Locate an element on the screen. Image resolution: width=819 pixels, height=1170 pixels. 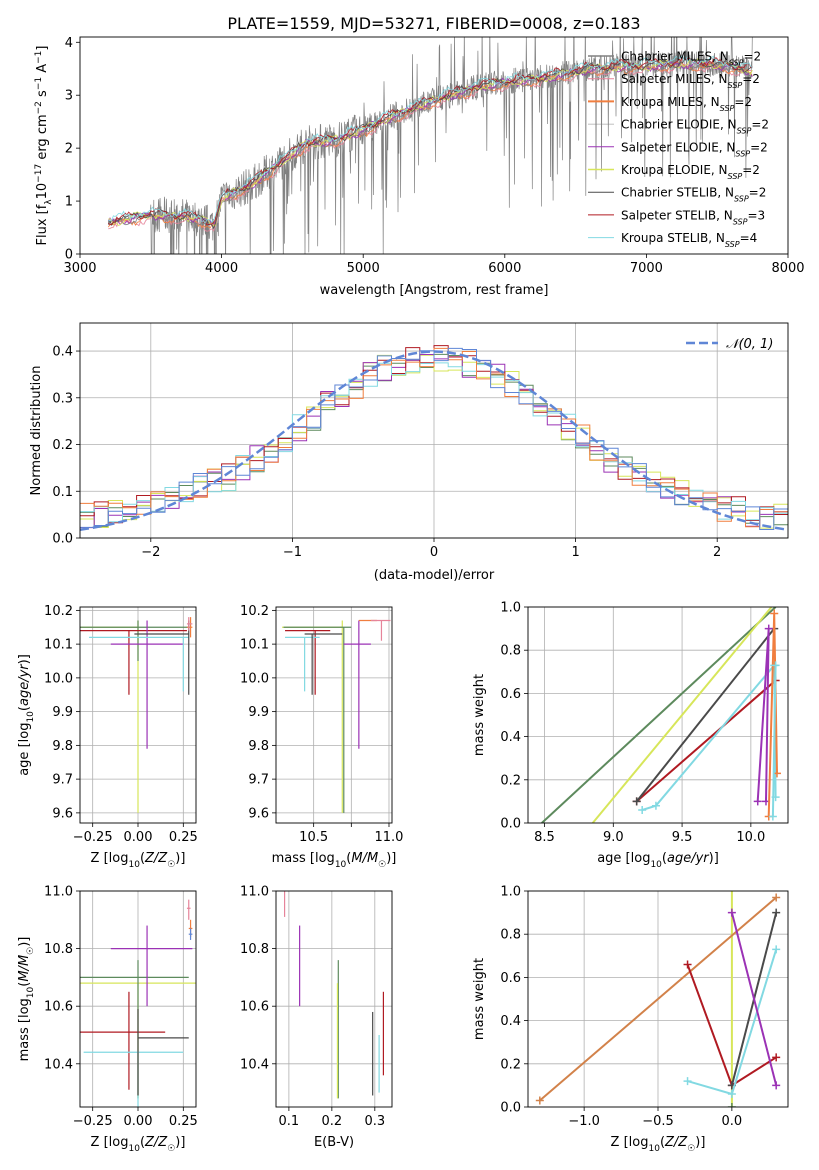
label-part: −17 is located at coordinates (39, 173).